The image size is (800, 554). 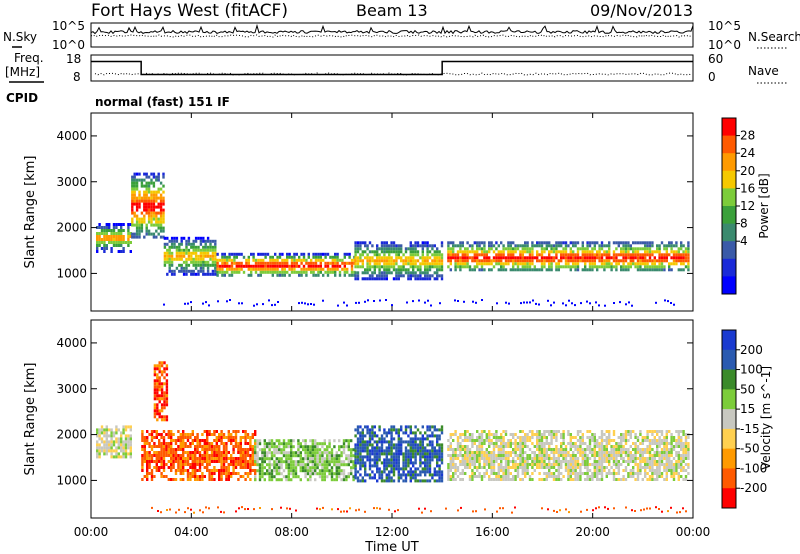 What do you see at coordinates (724, 26) in the screenshot?
I see `sky-tick-top-right: 10^5` at bounding box center [724, 26].